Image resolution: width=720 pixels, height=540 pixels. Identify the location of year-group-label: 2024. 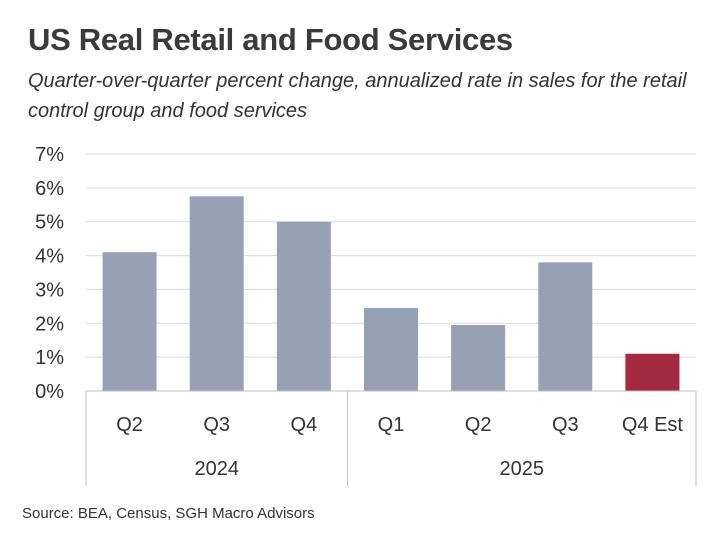
(216, 469).